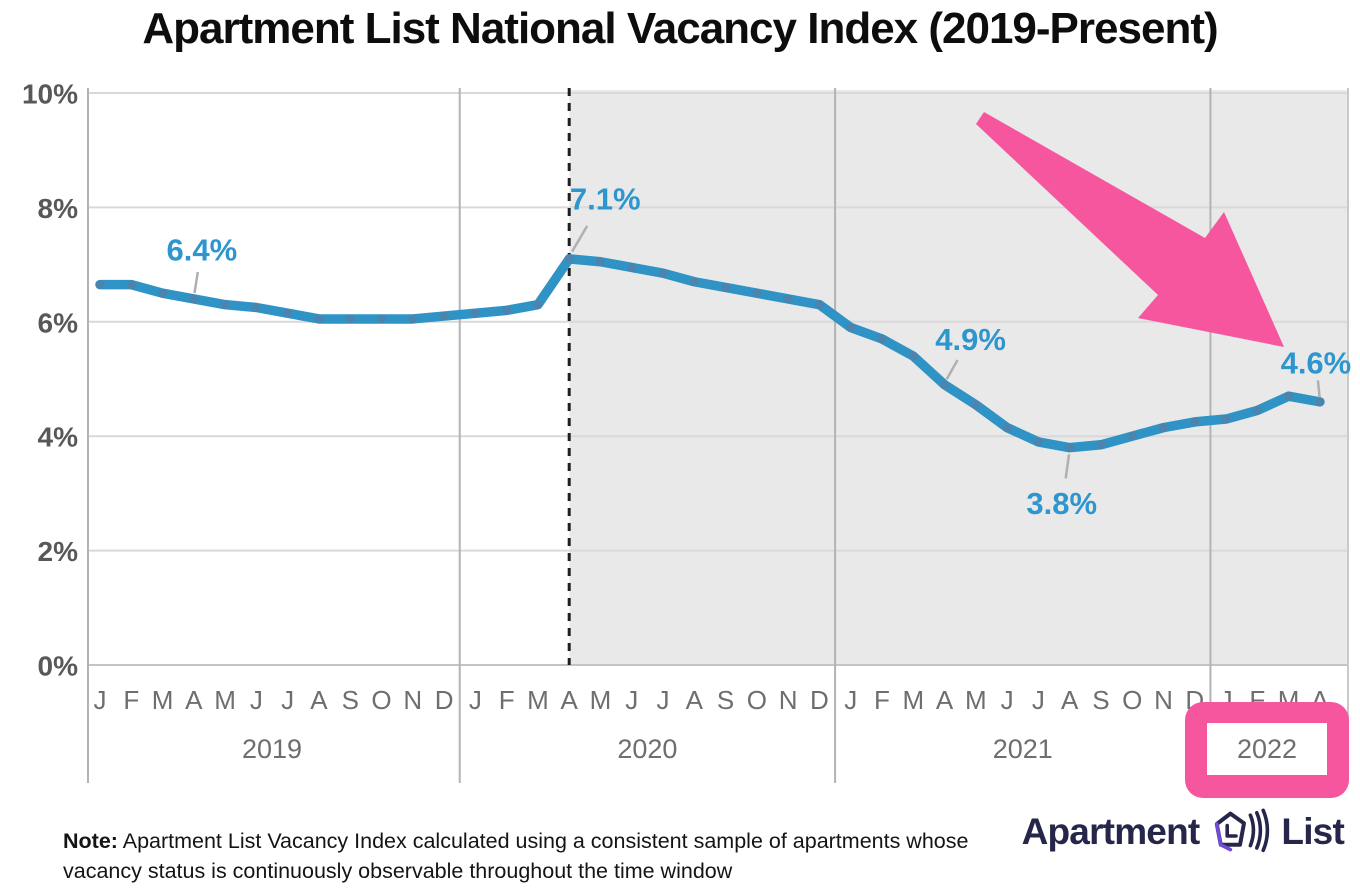 The image size is (1360, 893). I want to click on y-tick-label: 4%, so click(58, 437).